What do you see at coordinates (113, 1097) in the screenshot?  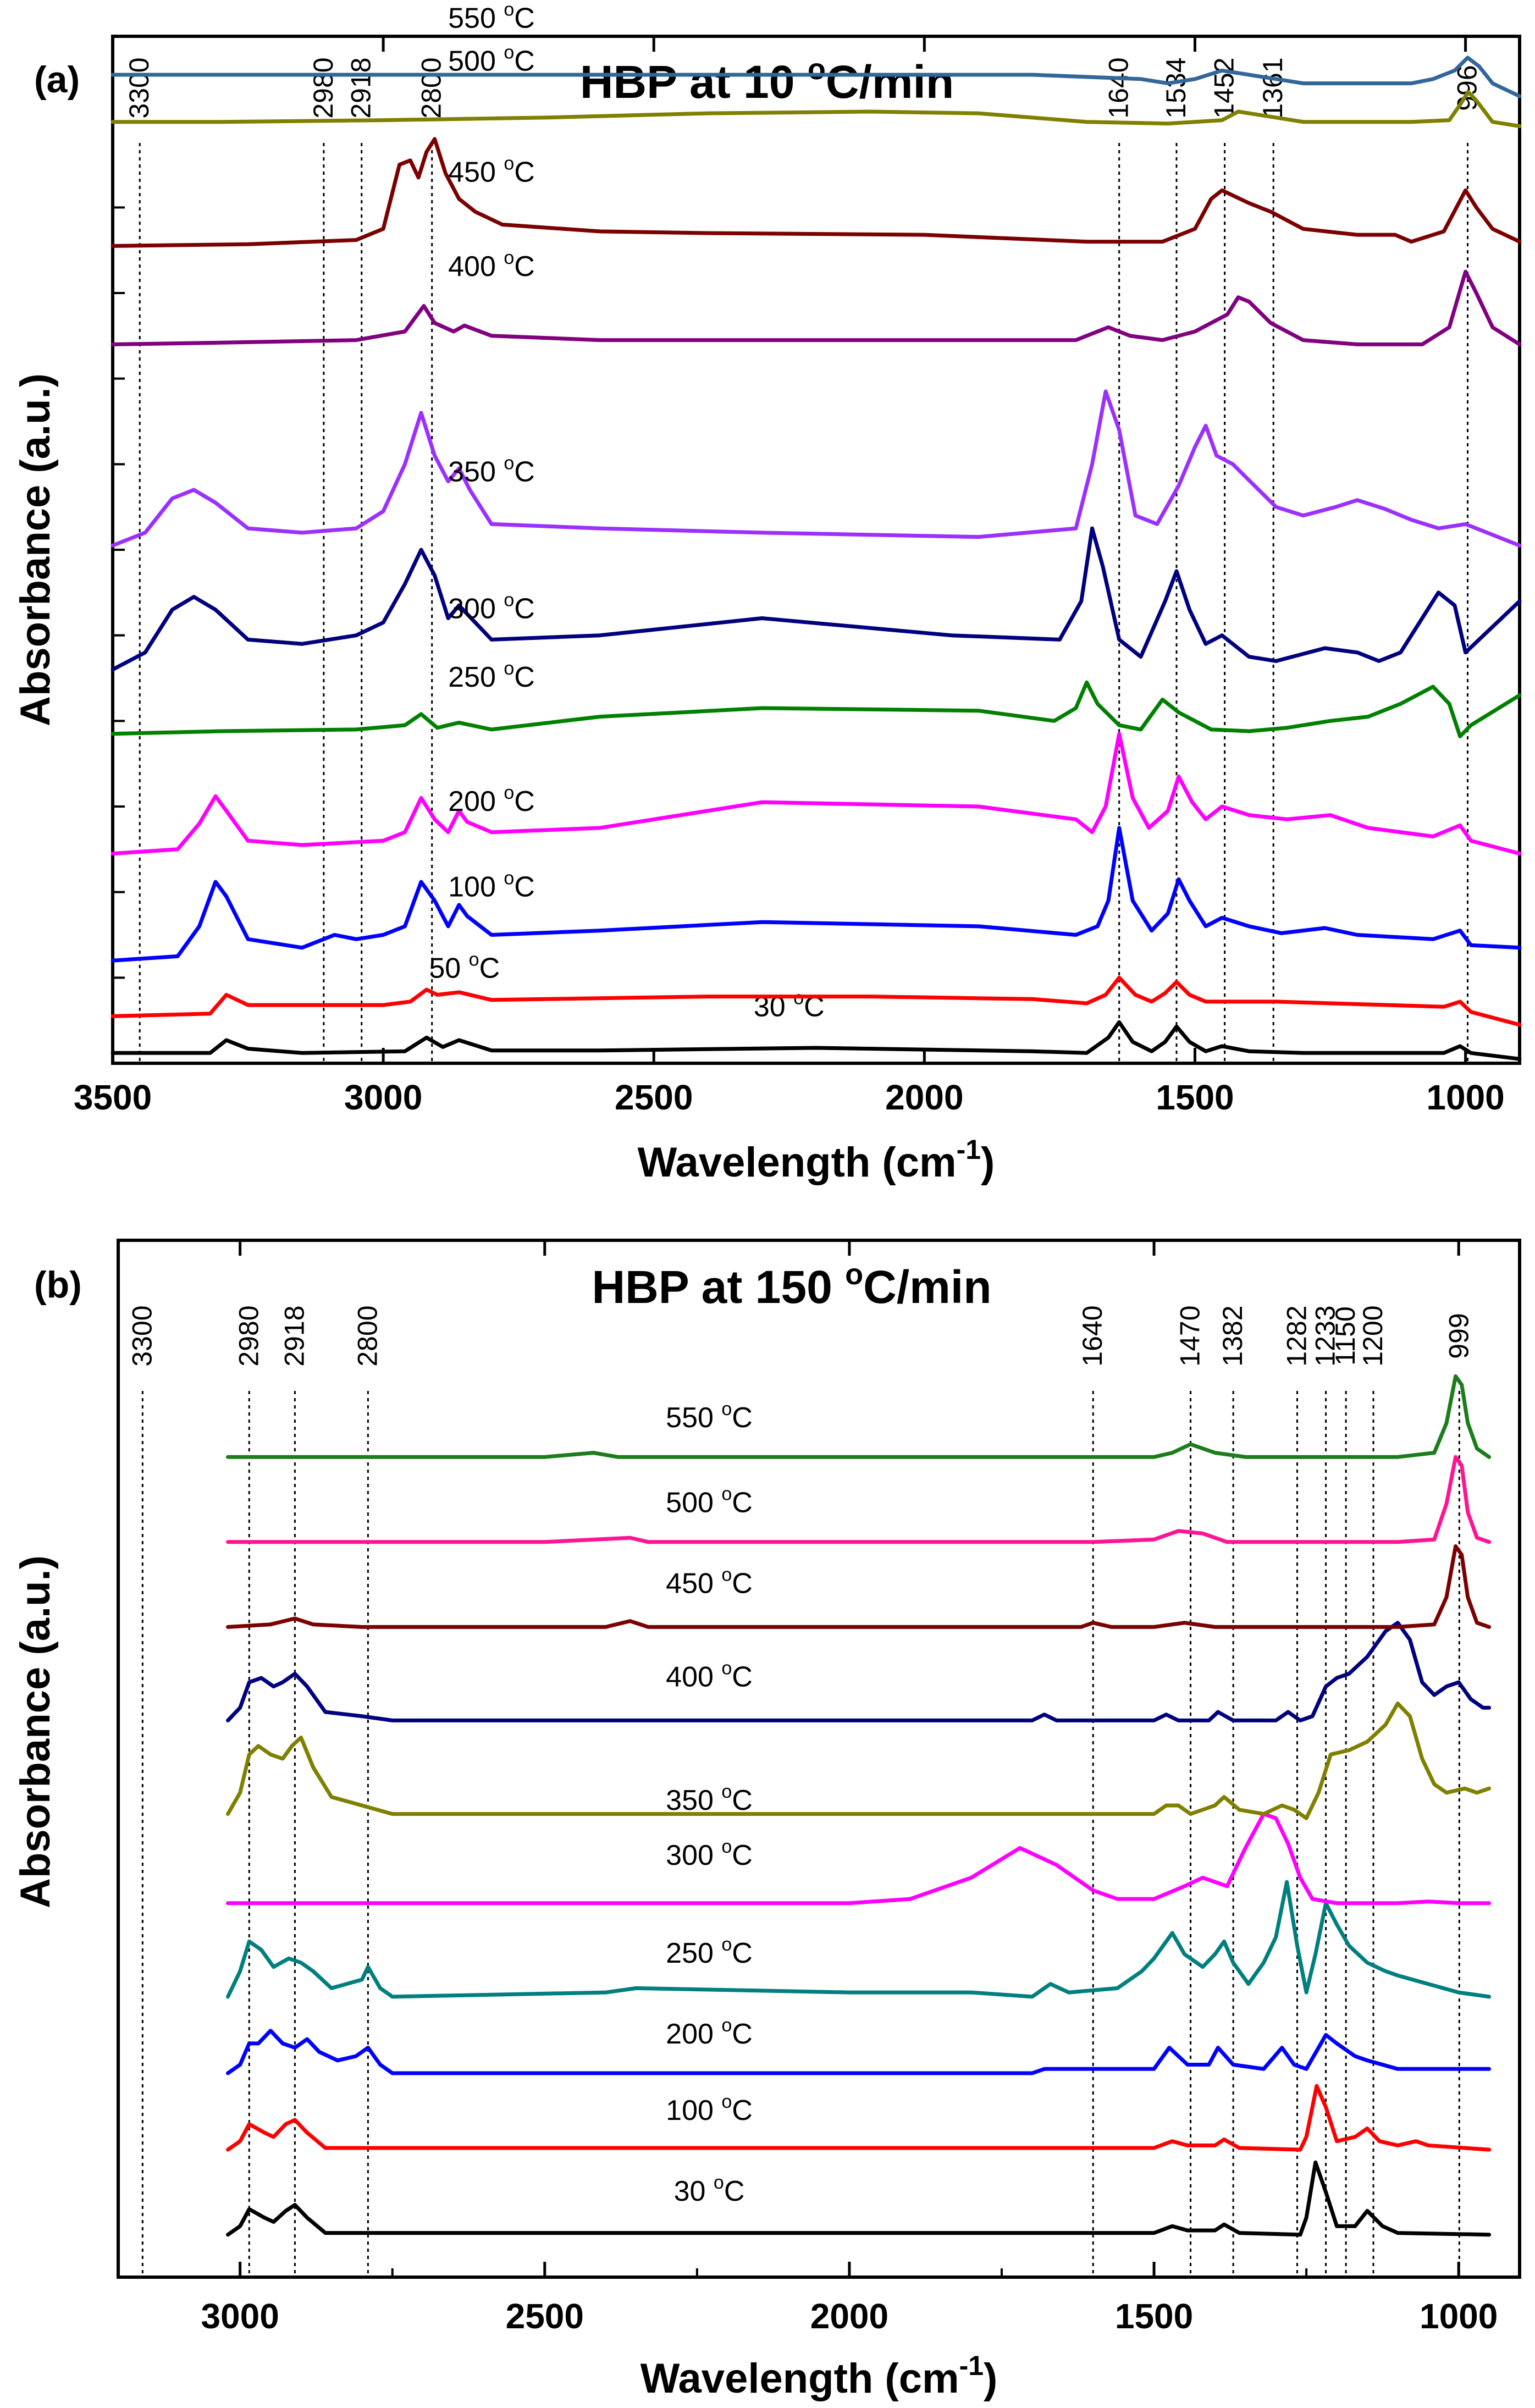 I see `x-tick-label: 3500` at bounding box center [113, 1097].